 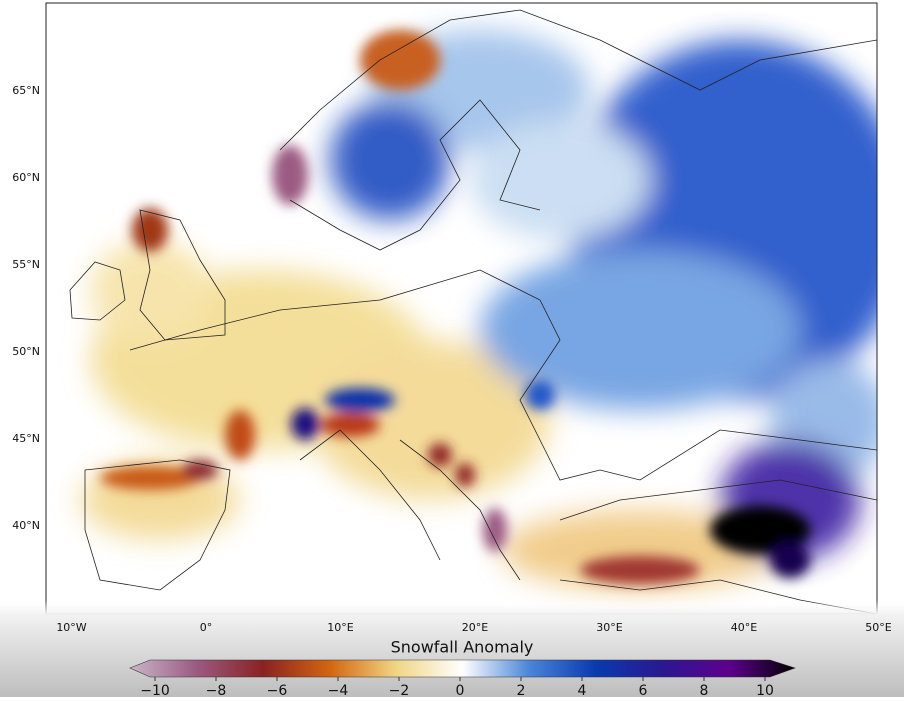 I want to click on lat-label: 55°N, so click(x=26, y=264).